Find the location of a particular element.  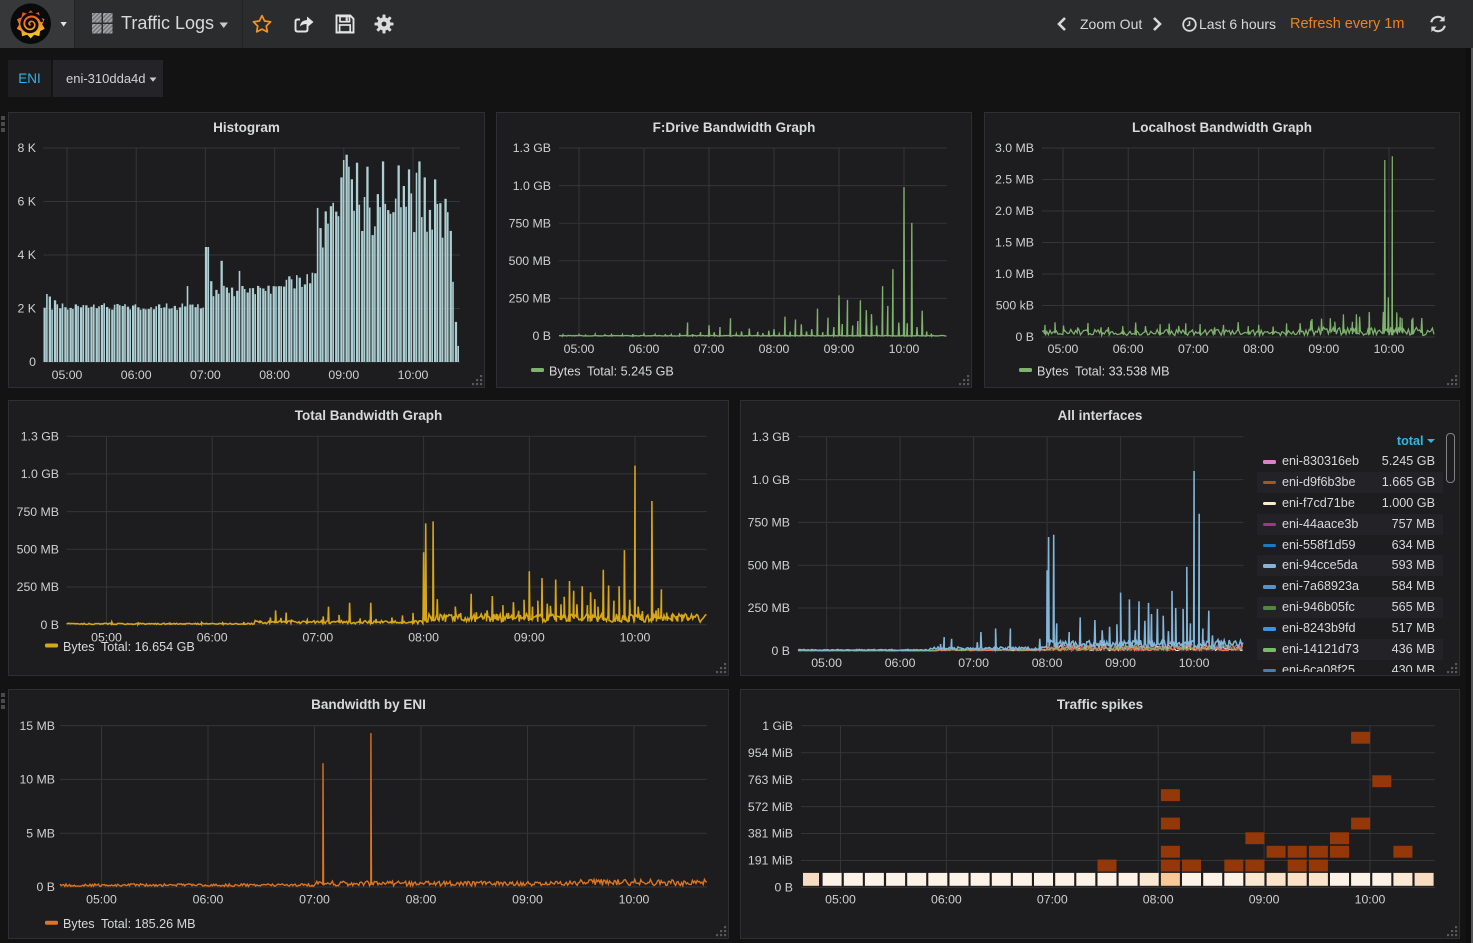

svg-text: 500 kB is located at coordinates (1015, 306).